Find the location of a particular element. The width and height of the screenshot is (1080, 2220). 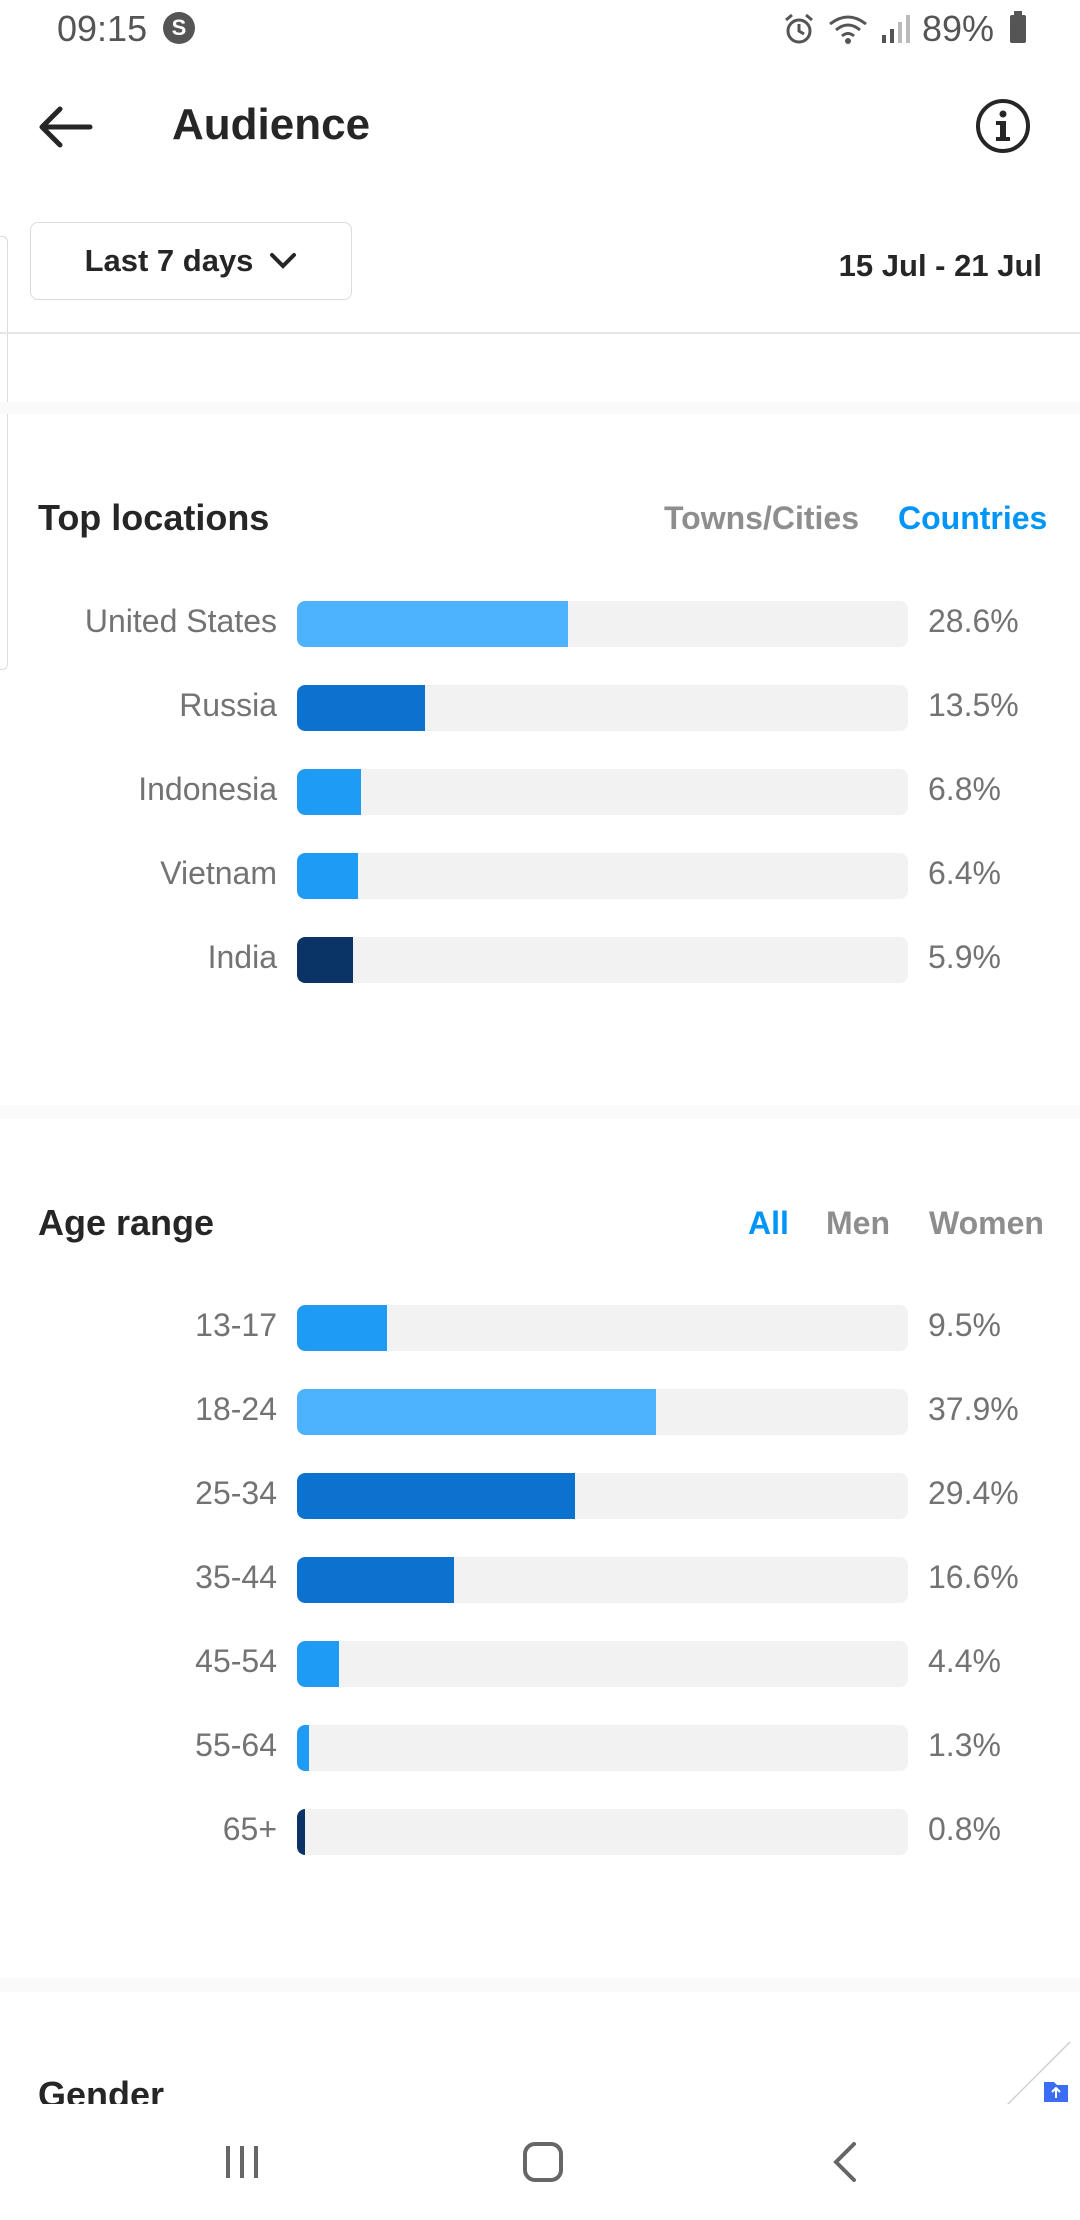

back-nav-button is located at coordinates (846, 2162).